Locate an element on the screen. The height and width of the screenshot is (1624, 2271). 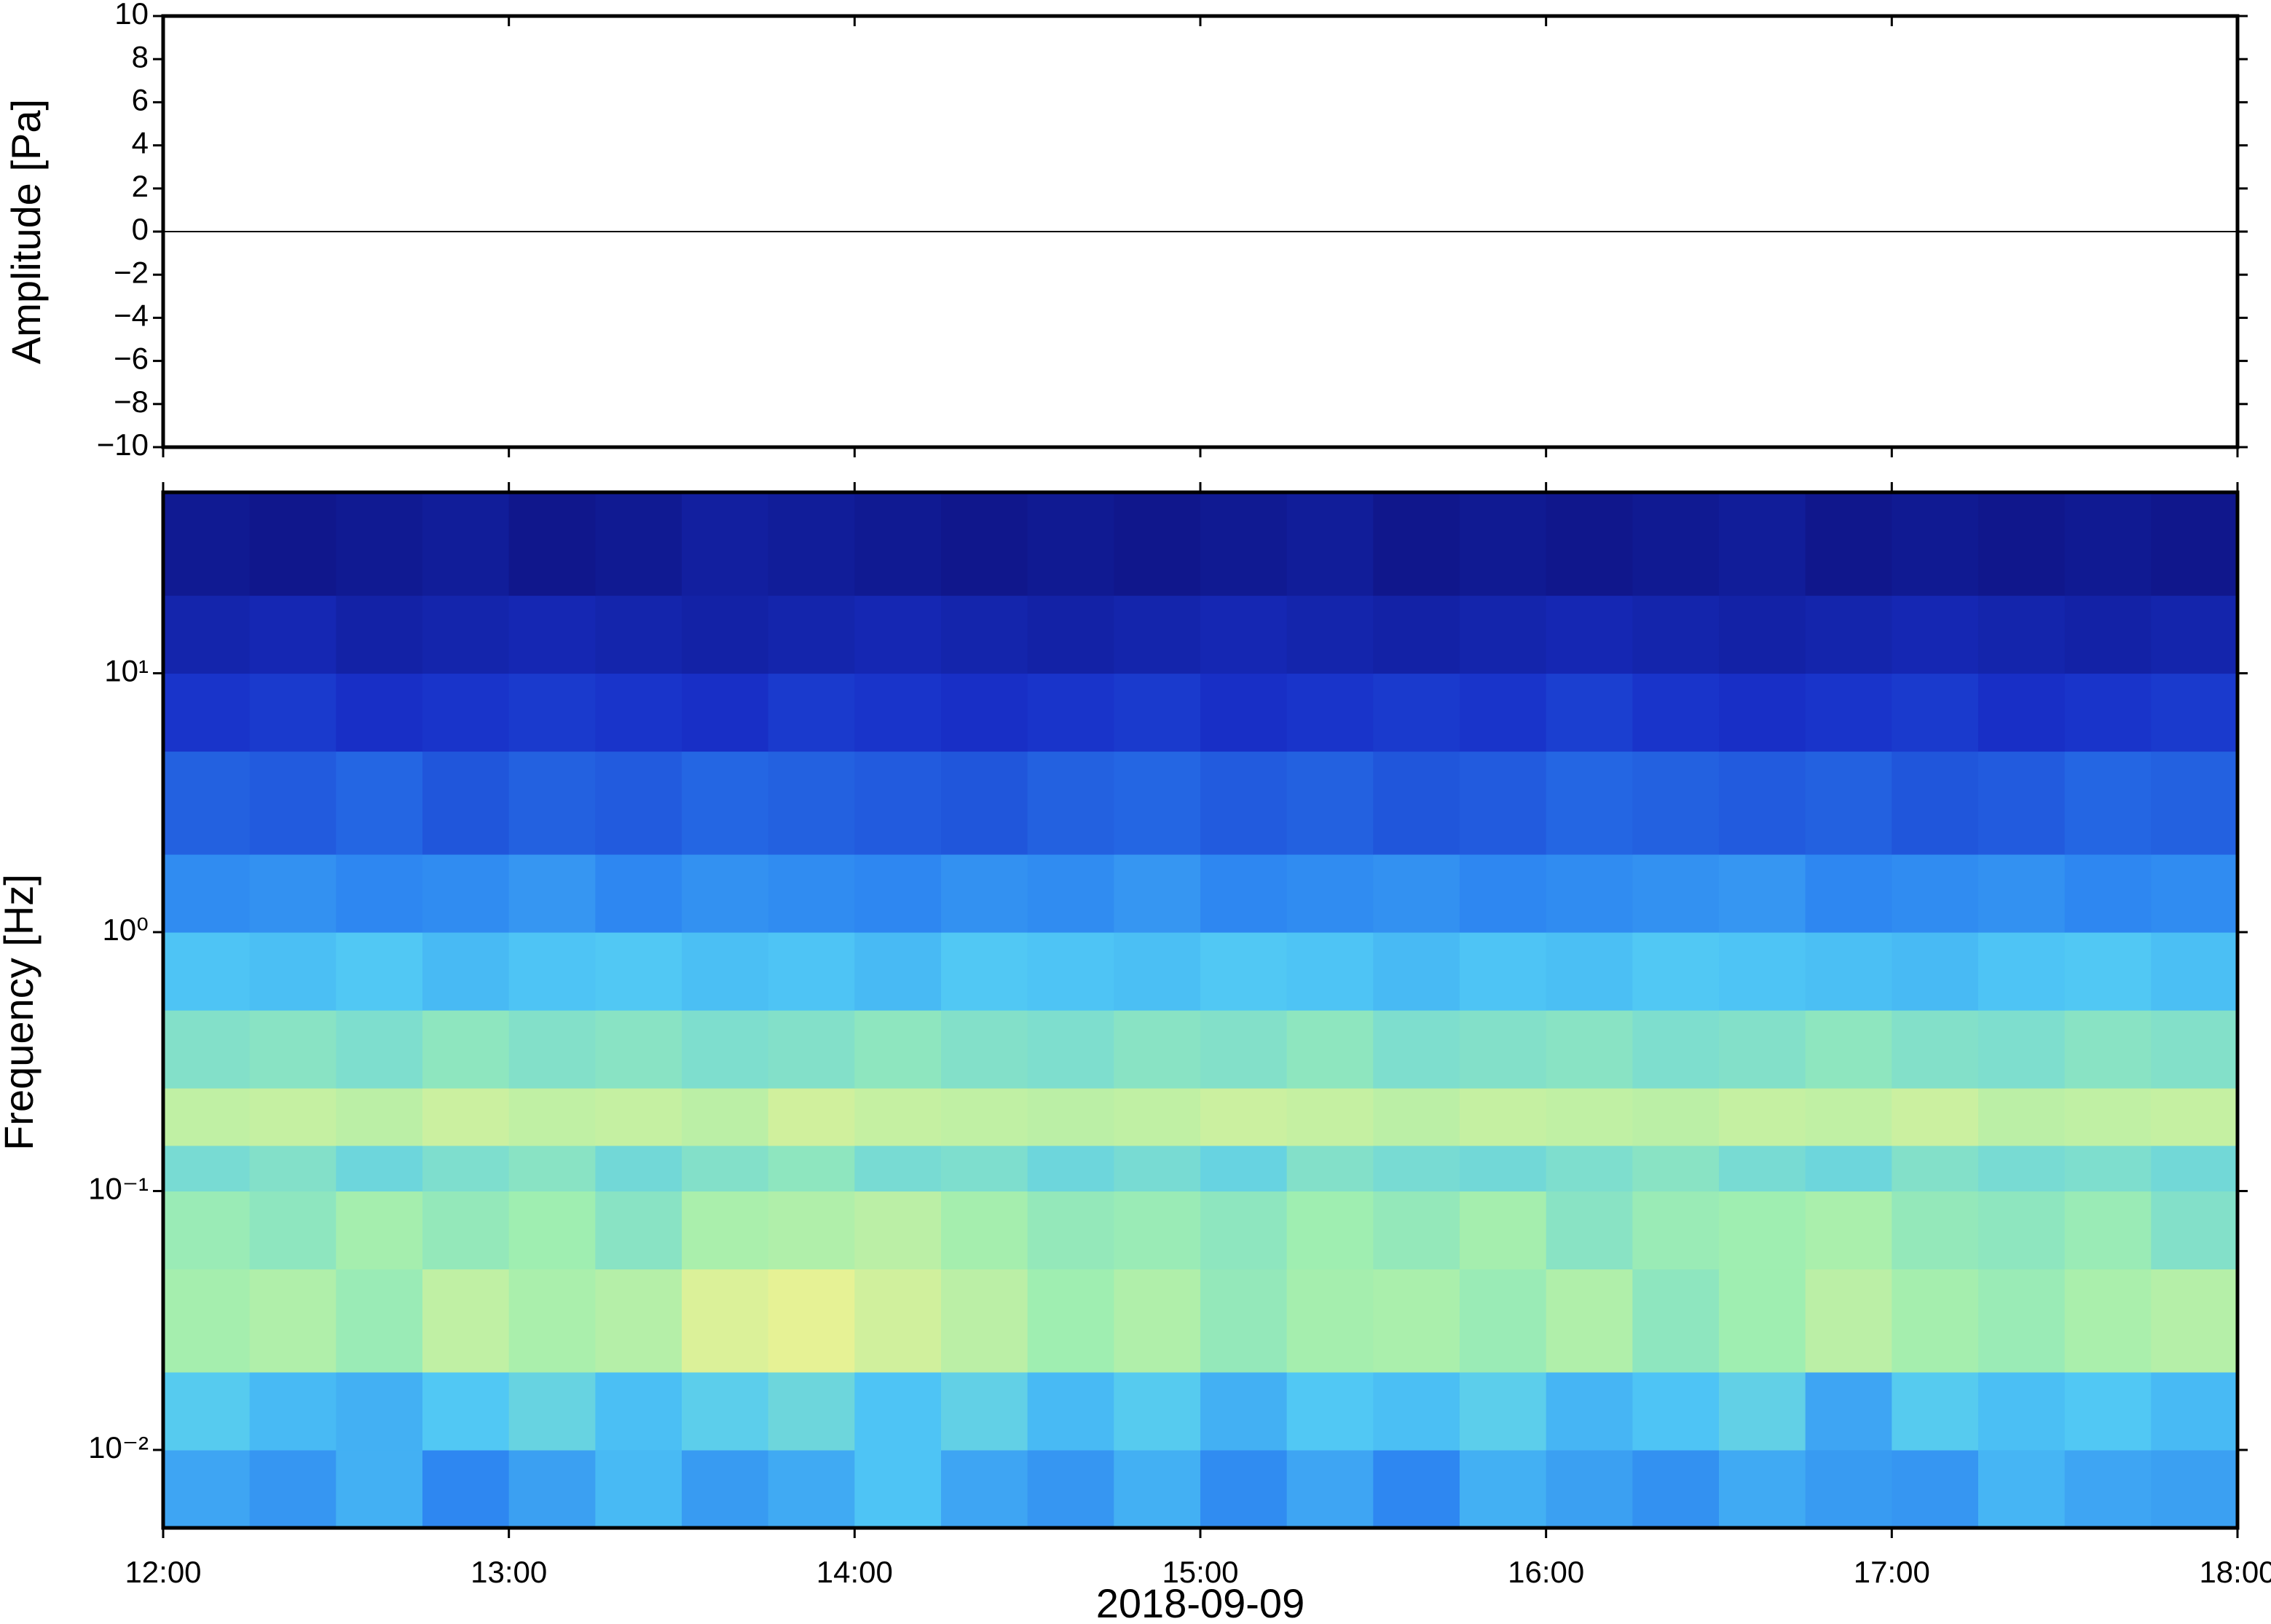
y-tick-label: 4 is located at coordinates (140, 143).